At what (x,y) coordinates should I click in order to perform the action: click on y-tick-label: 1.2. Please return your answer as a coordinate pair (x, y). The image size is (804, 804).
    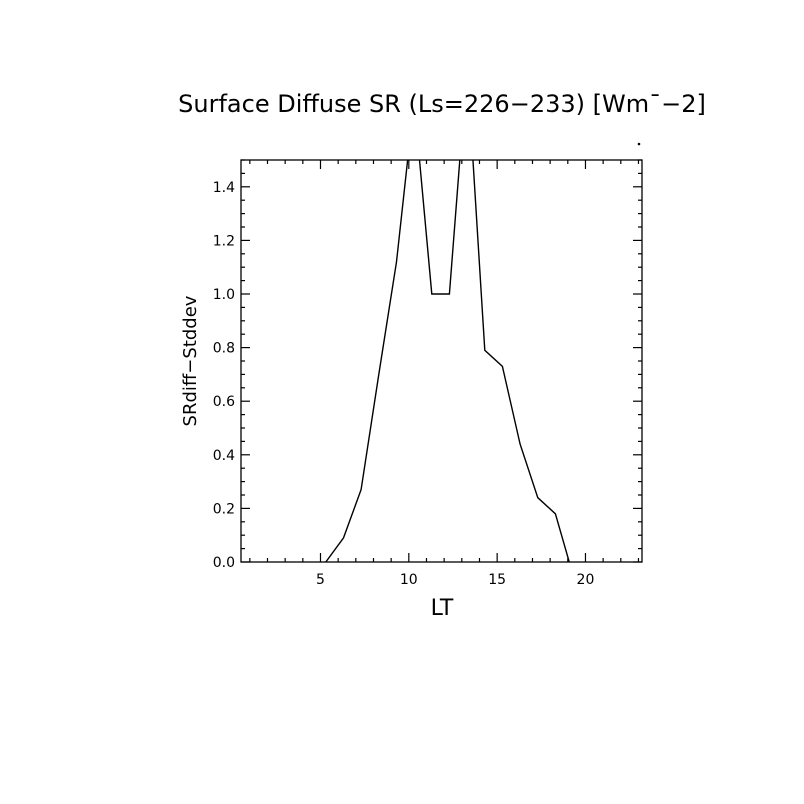
    Looking at the image, I should click on (224, 241).